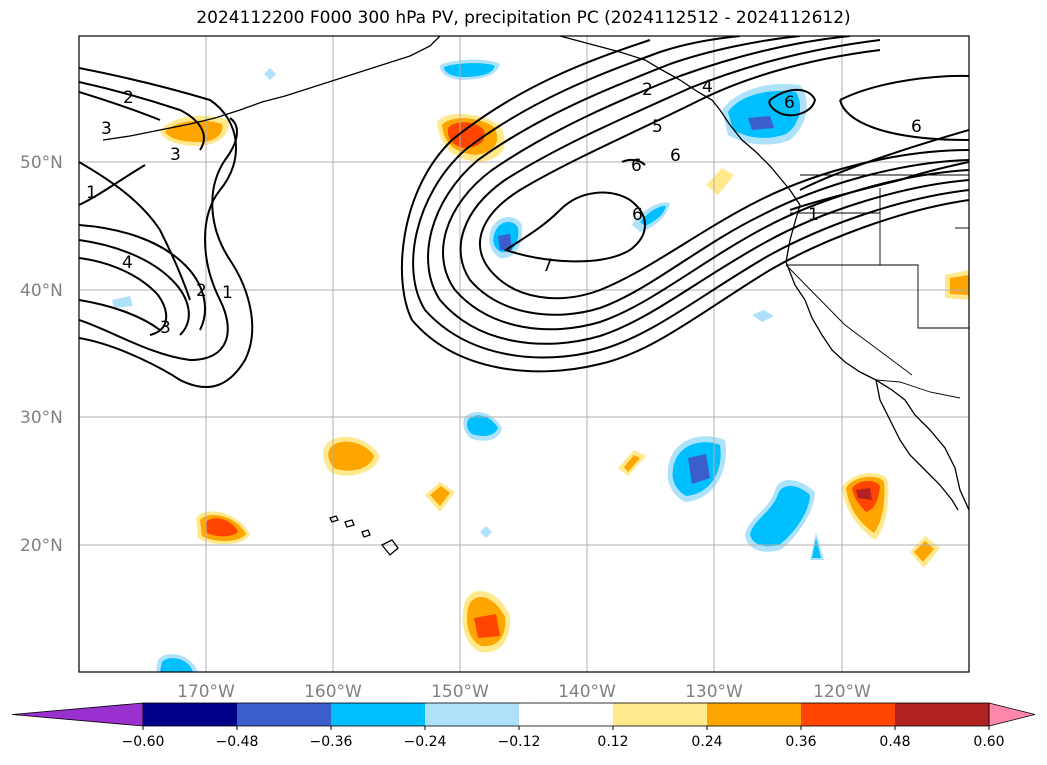 Image resolution: width=1047 pixels, height=765 pixels. What do you see at coordinates (41, 354) in the screenshot?
I see `latitude-labels: 50°N 40°N 30°N 20°N` at bounding box center [41, 354].